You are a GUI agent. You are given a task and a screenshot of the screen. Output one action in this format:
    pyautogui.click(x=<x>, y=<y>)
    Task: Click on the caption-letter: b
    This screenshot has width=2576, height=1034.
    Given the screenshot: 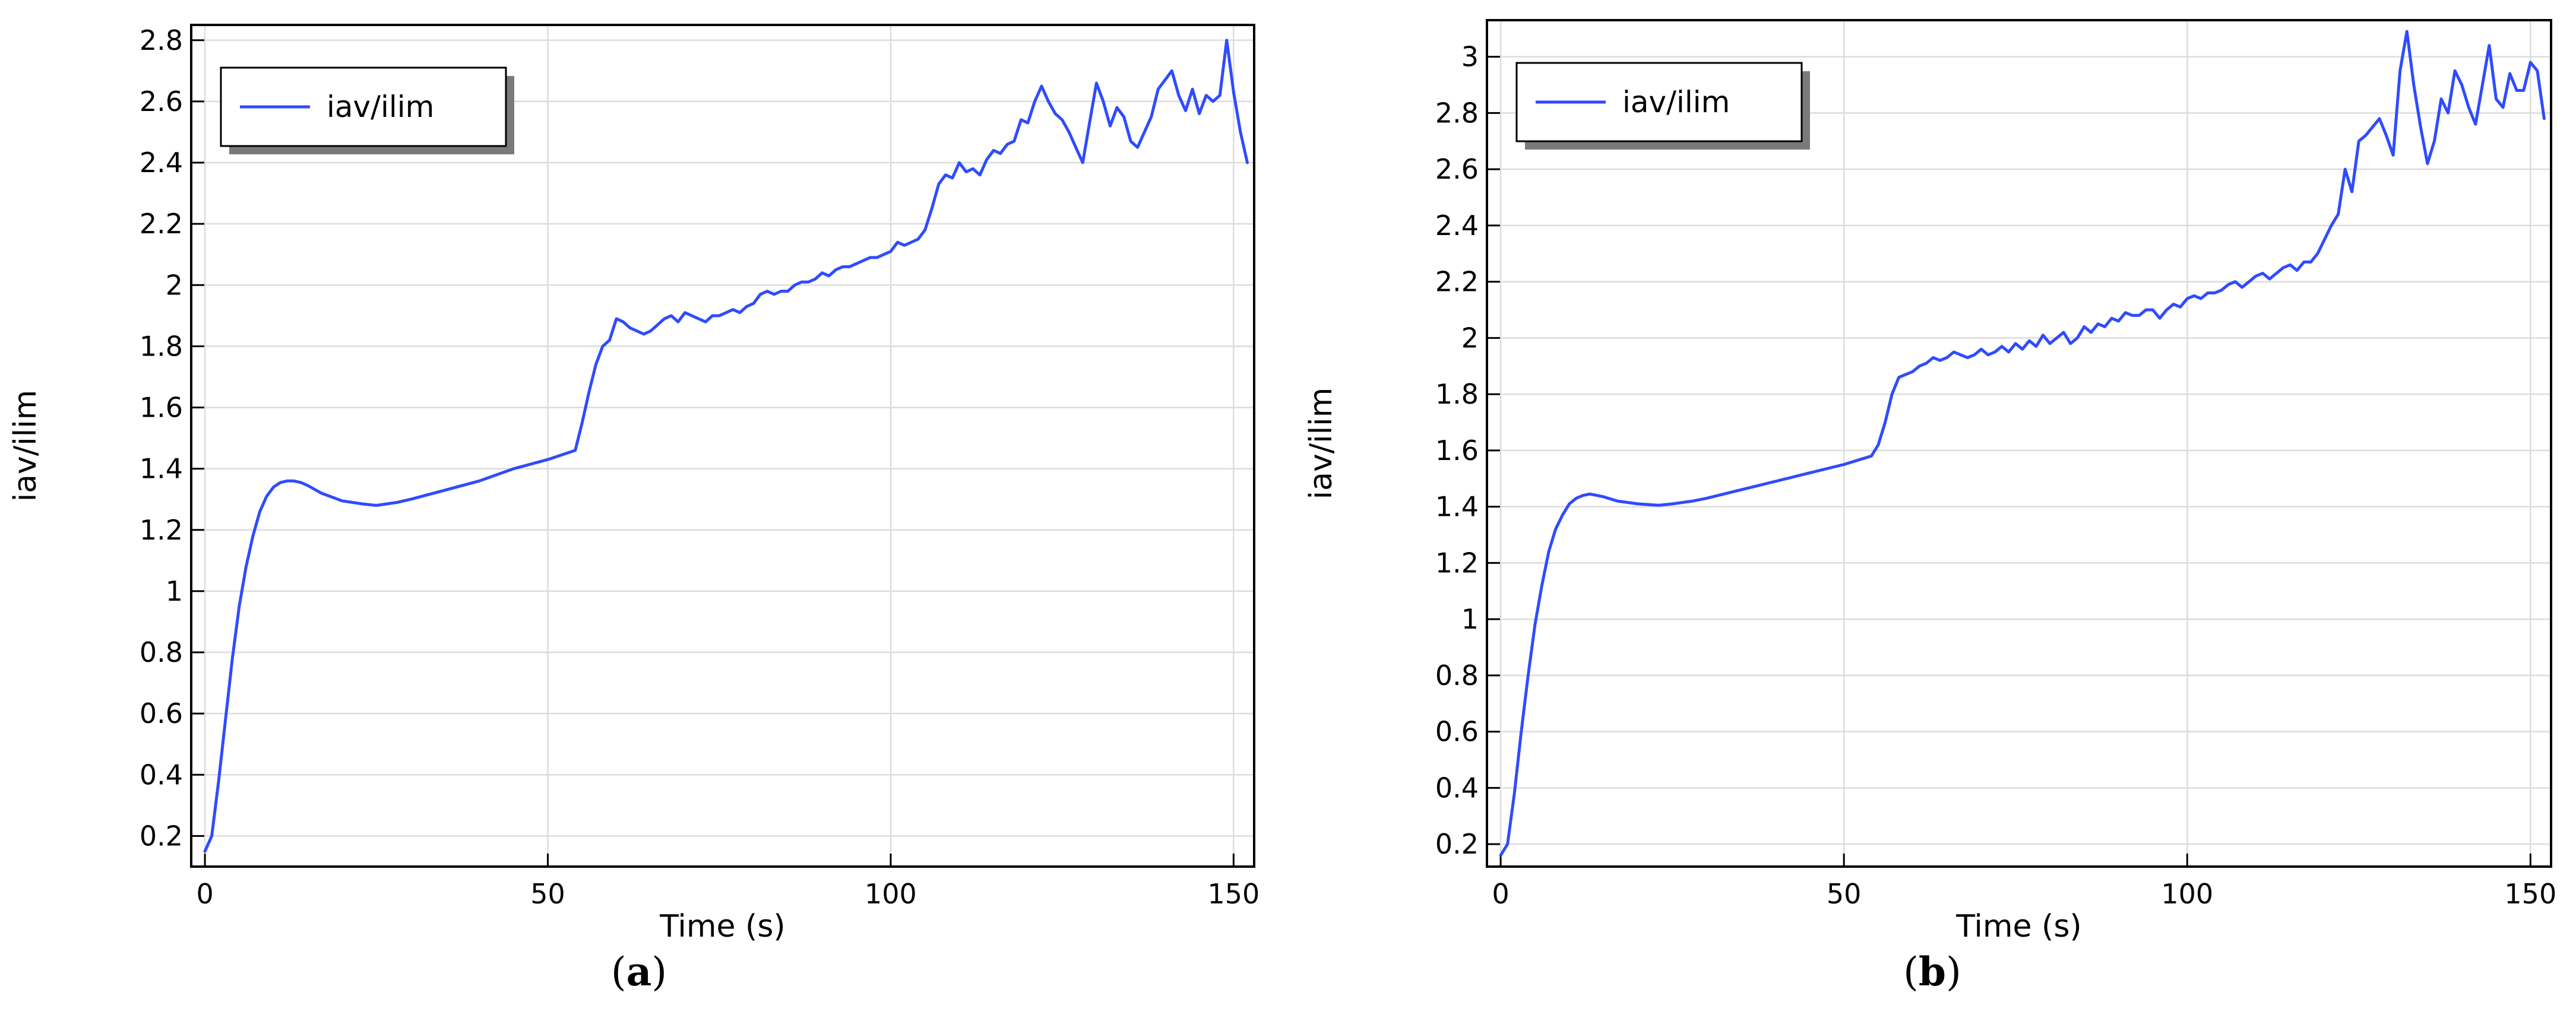 What is the action you would take?
    pyautogui.click(x=1932, y=972)
    